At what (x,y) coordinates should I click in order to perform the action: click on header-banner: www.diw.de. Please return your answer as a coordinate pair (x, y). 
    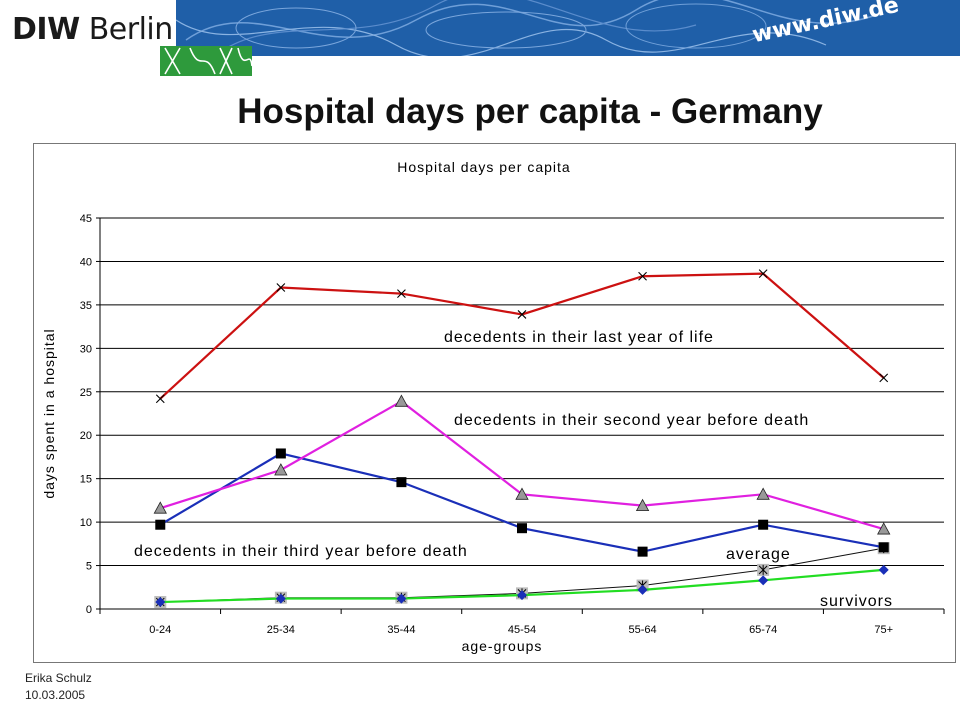
    Looking at the image, I should click on (568, 28).